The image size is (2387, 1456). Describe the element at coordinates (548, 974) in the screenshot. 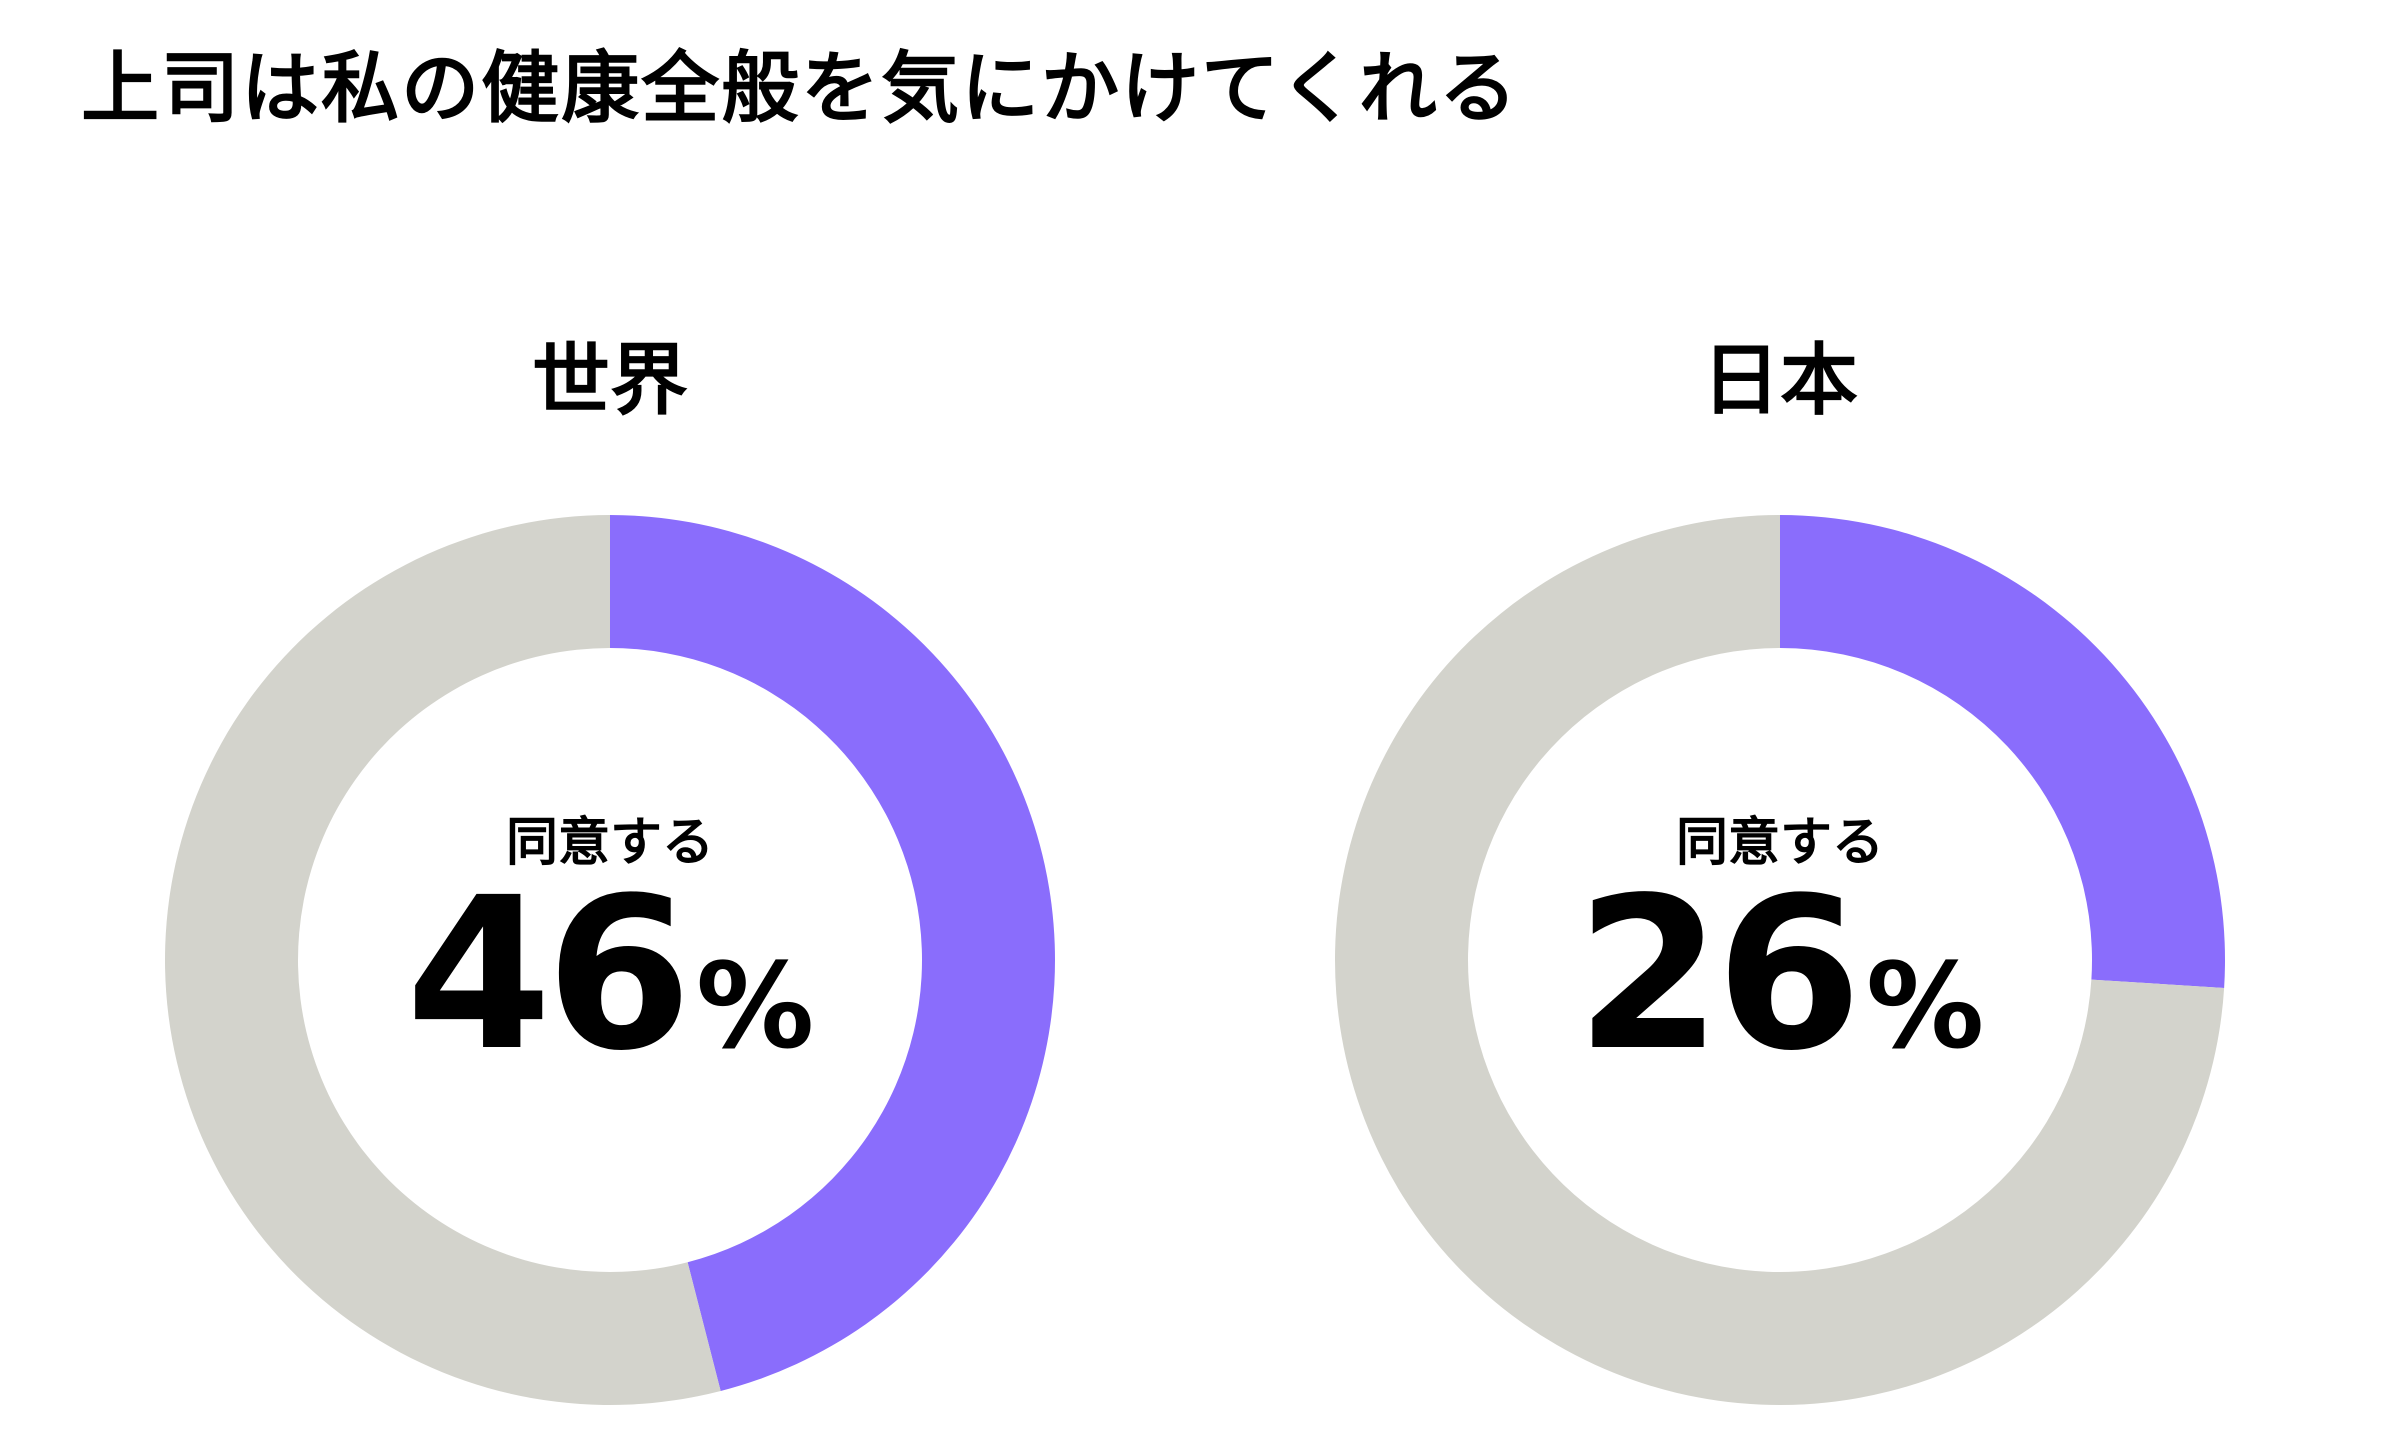

I see `value-number-world: 46` at that location.